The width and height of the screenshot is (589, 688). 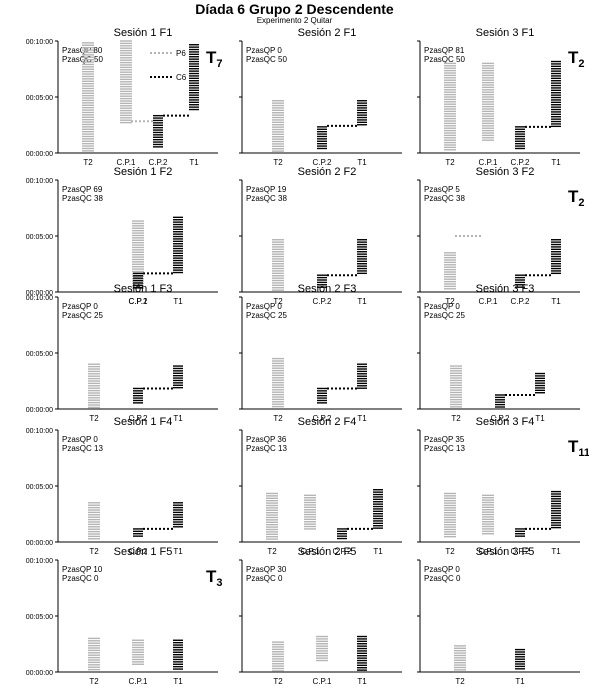 What do you see at coordinates (80, 578) in the screenshot?
I see `panel-info: PzasQC 0` at bounding box center [80, 578].